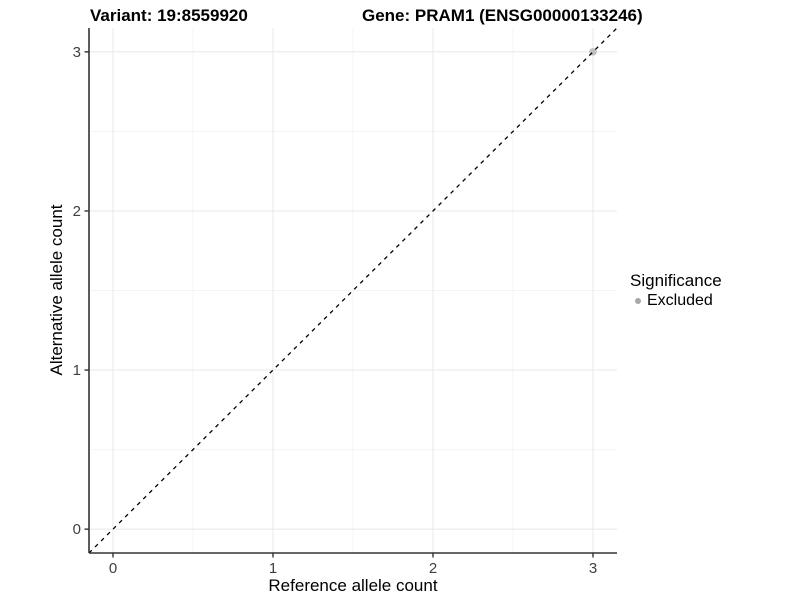  Describe the element at coordinates (169, 15) in the screenshot. I see `variant-title: Variant: 19:8559920` at that location.